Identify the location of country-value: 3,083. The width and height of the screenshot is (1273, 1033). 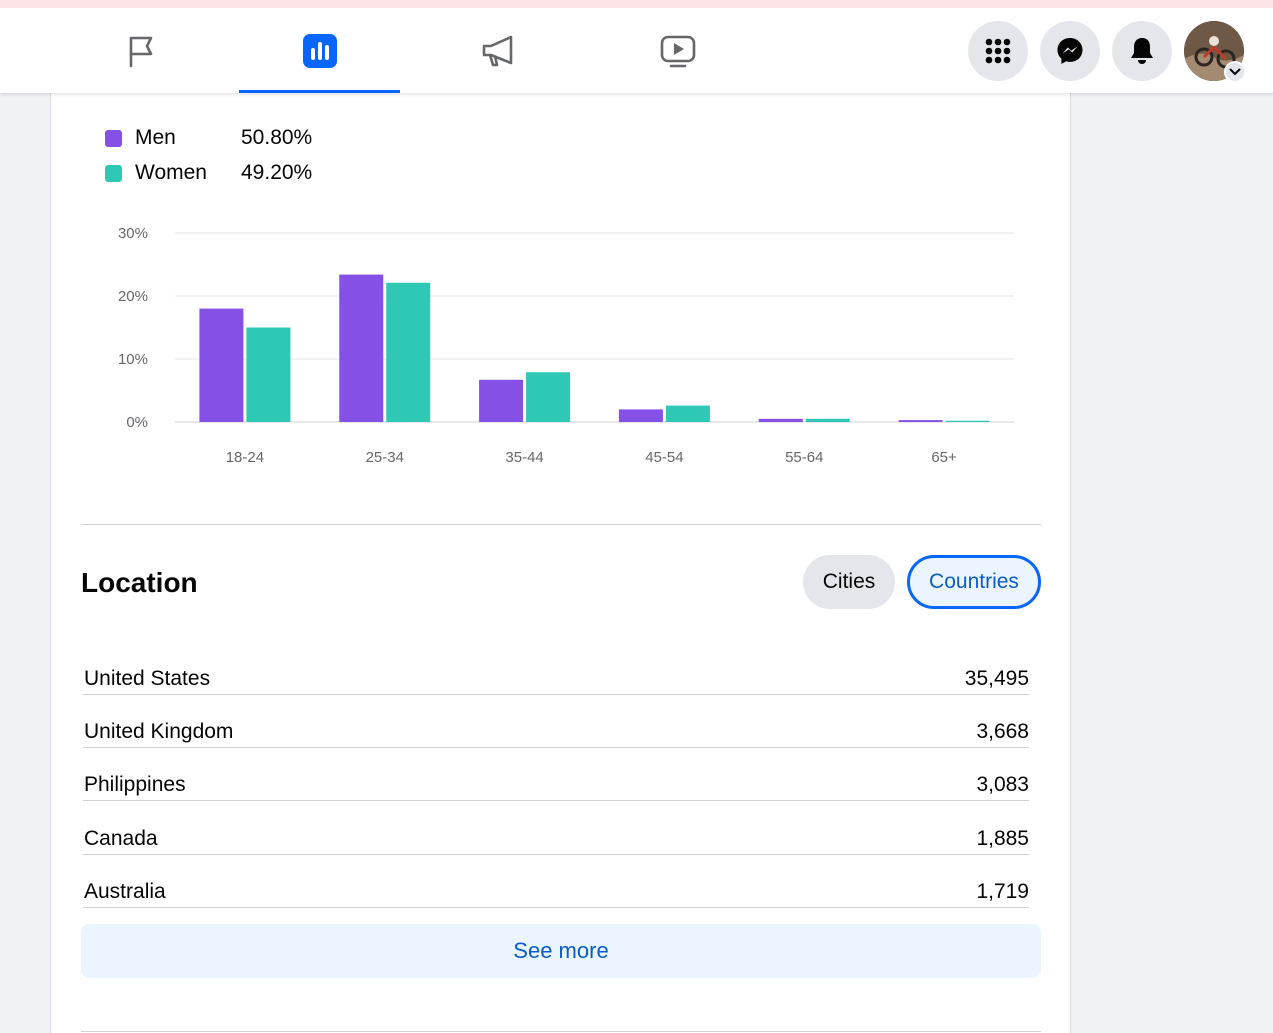
(1002, 784).